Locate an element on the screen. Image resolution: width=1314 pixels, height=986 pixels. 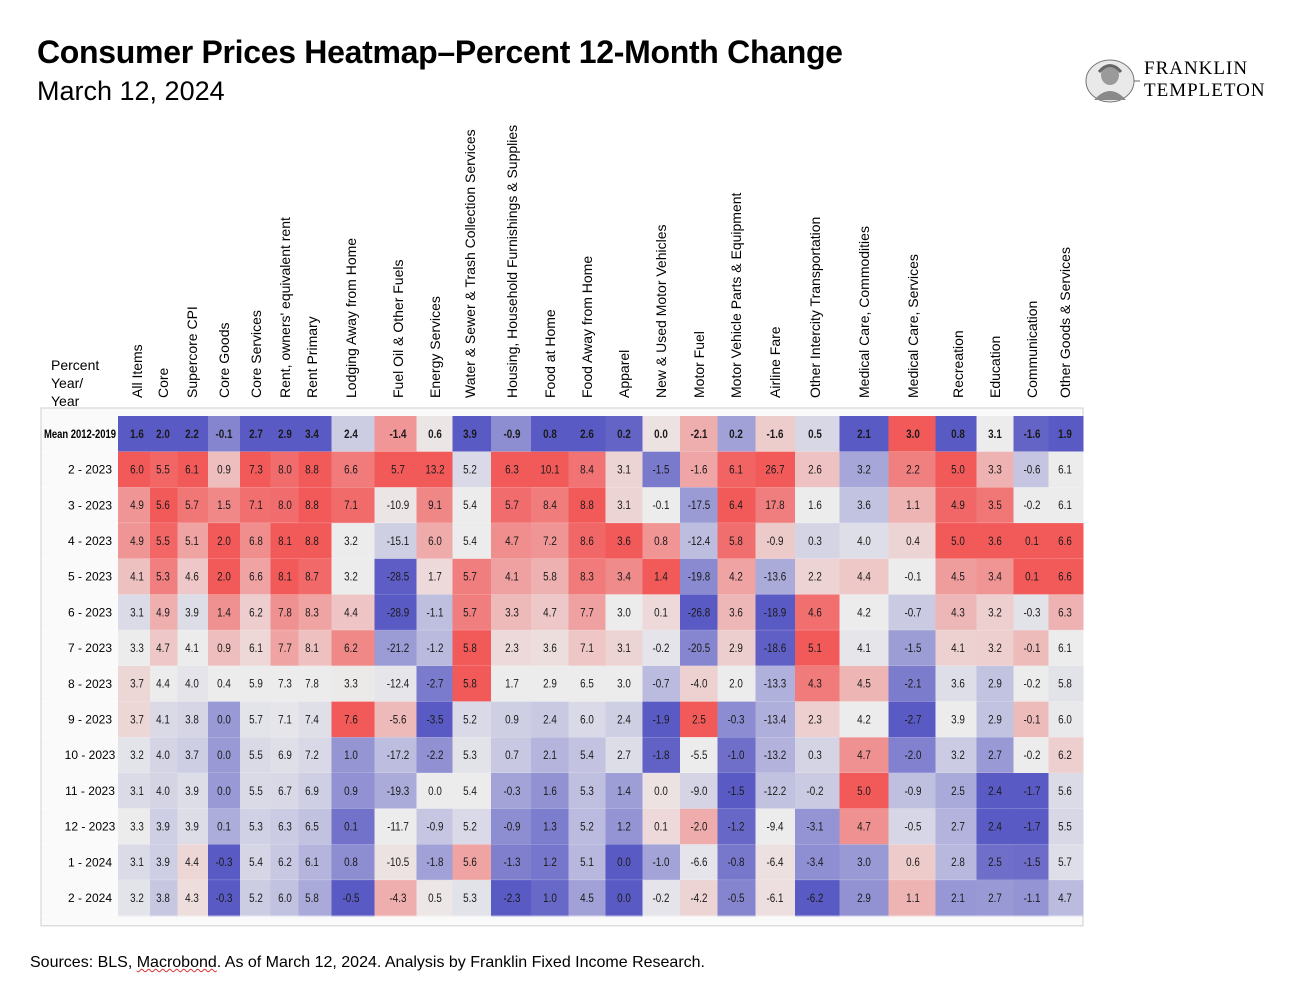
cell-value: 3.8 is located at coordinates (163, 898).